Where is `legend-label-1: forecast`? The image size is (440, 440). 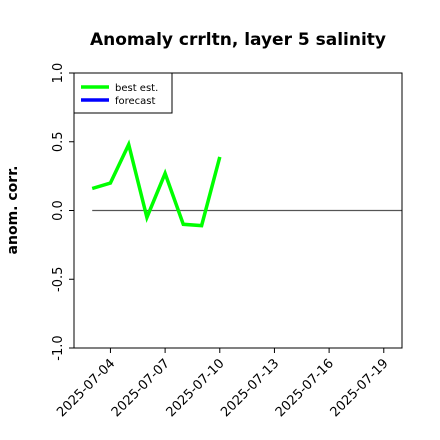 legend-label-1: forecast is located at coordinates (135, 101).